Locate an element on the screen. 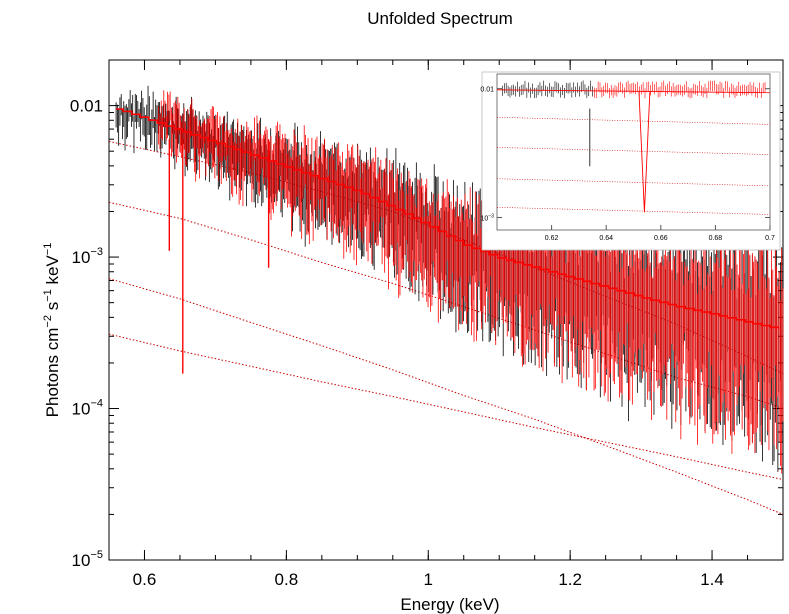 This screenshot has height=614, width=789. inset-model-line is located at coordinates (633, 91).